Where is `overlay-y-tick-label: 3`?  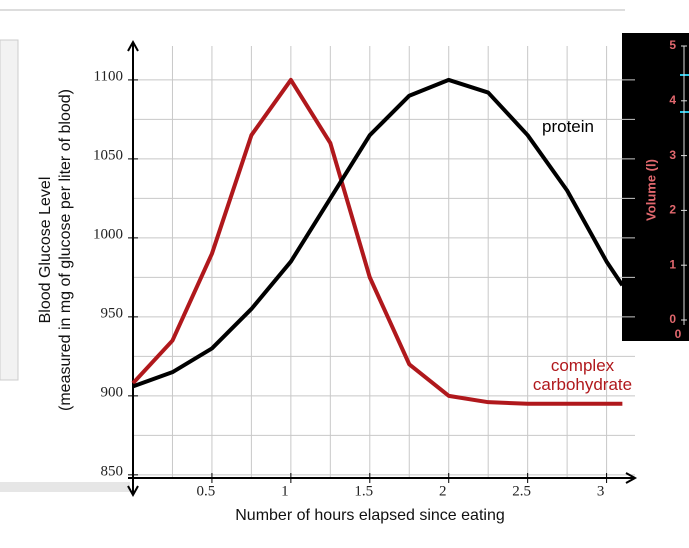 overlay-y-tick-label: 3 is located at coordinates (672, 155).